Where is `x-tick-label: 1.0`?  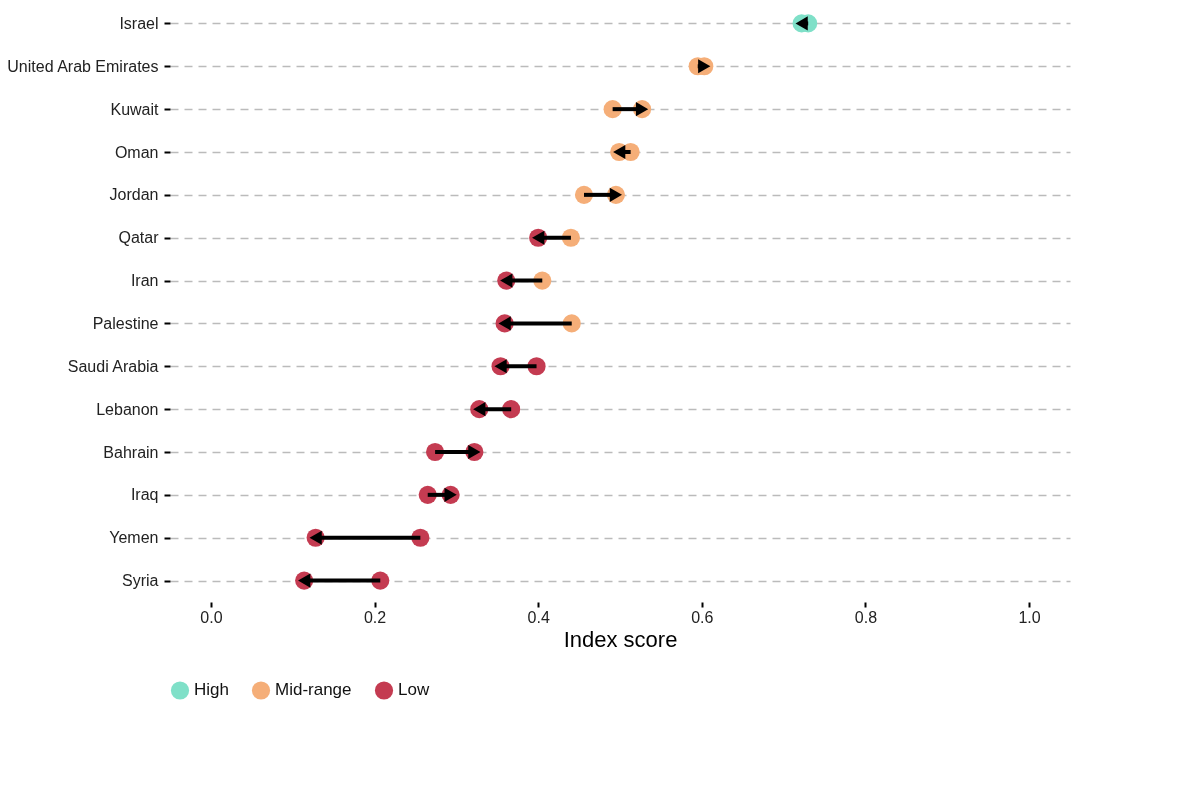
x-tick-label: 1.0 is located at coordinates (1029, 617).